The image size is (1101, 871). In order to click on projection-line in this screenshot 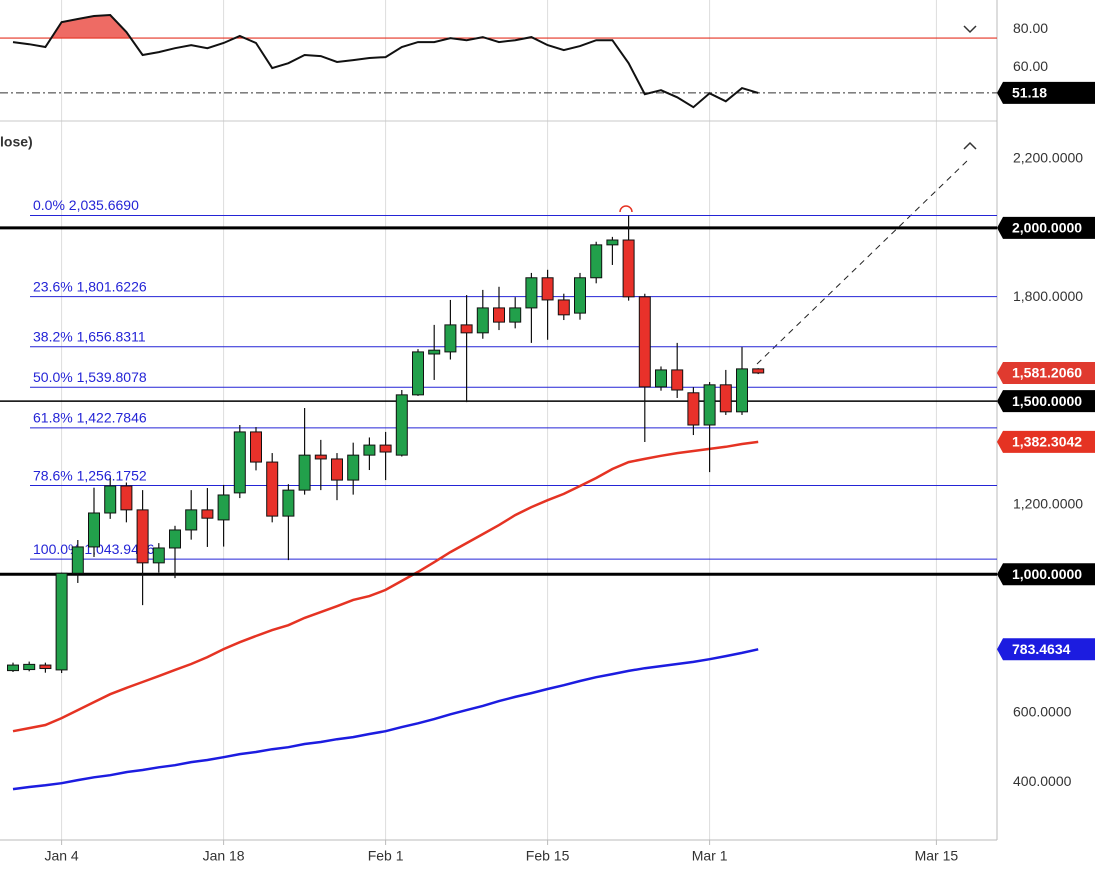, I will do `click(862, 262)`.